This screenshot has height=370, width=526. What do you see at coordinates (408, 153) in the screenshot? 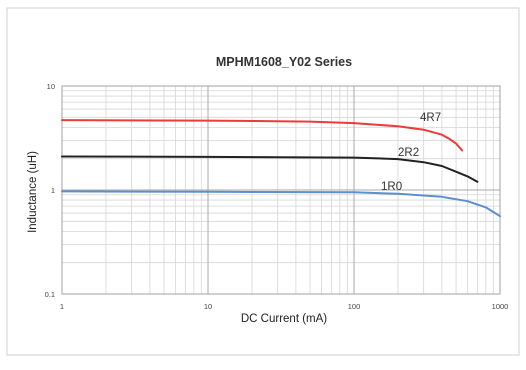
I see `series-label-2r2: 2R2` at bounding box center [408, 153].